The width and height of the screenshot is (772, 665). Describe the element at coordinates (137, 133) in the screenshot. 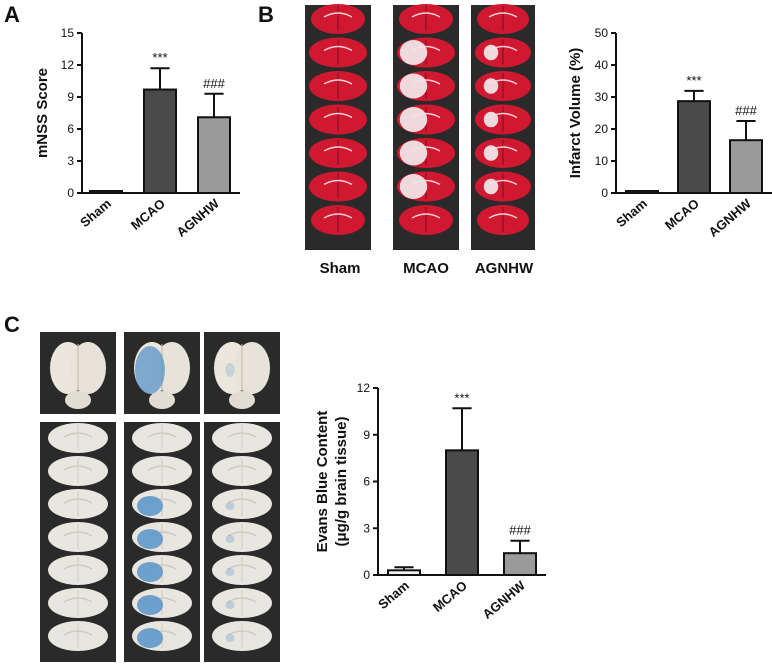

I see `chart-mnss: 0 3 6 9 12 15 Sham *** MCAO ### AGNHW mNSS Score` at that location.